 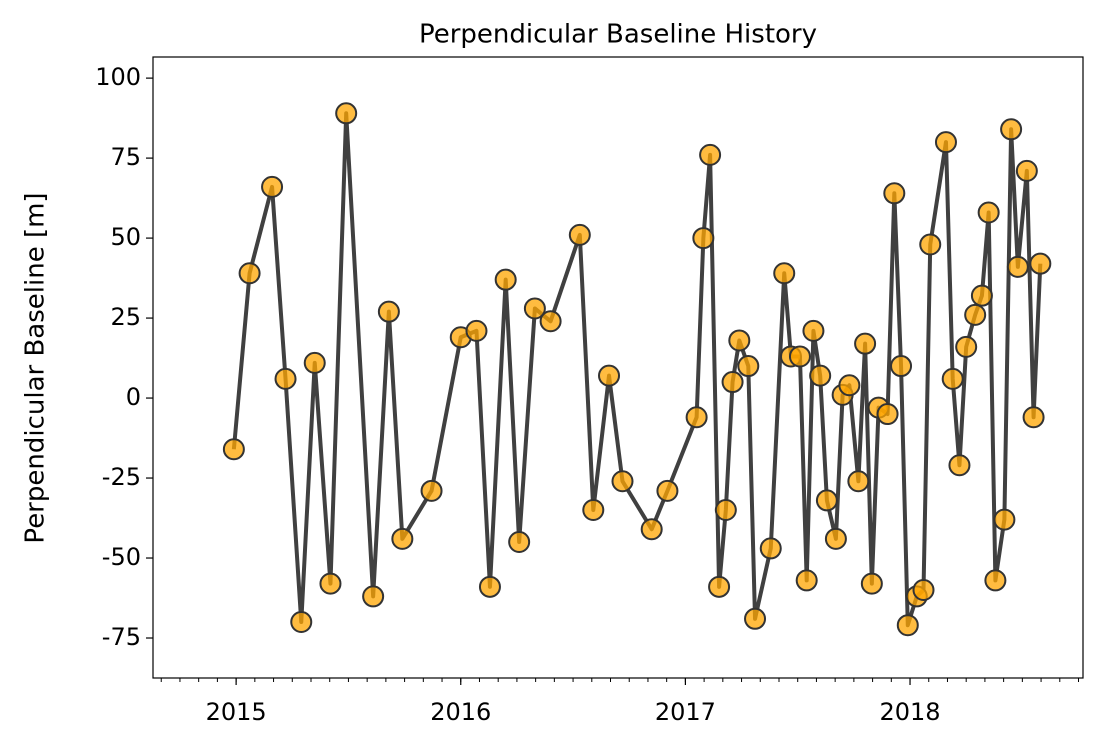 I want to click on y-tick-label: 0, so click(x=133, y=397).